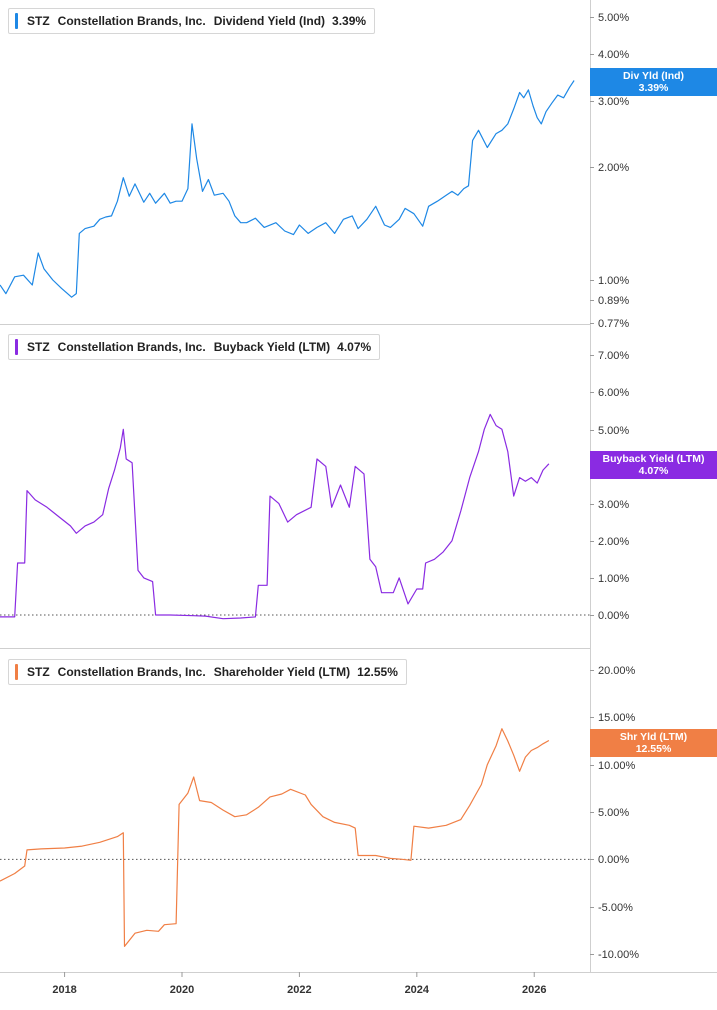 The width and height of the screenshot is (717, 1010). I want to click on legend-value: 12.55%, so click(377, 672).